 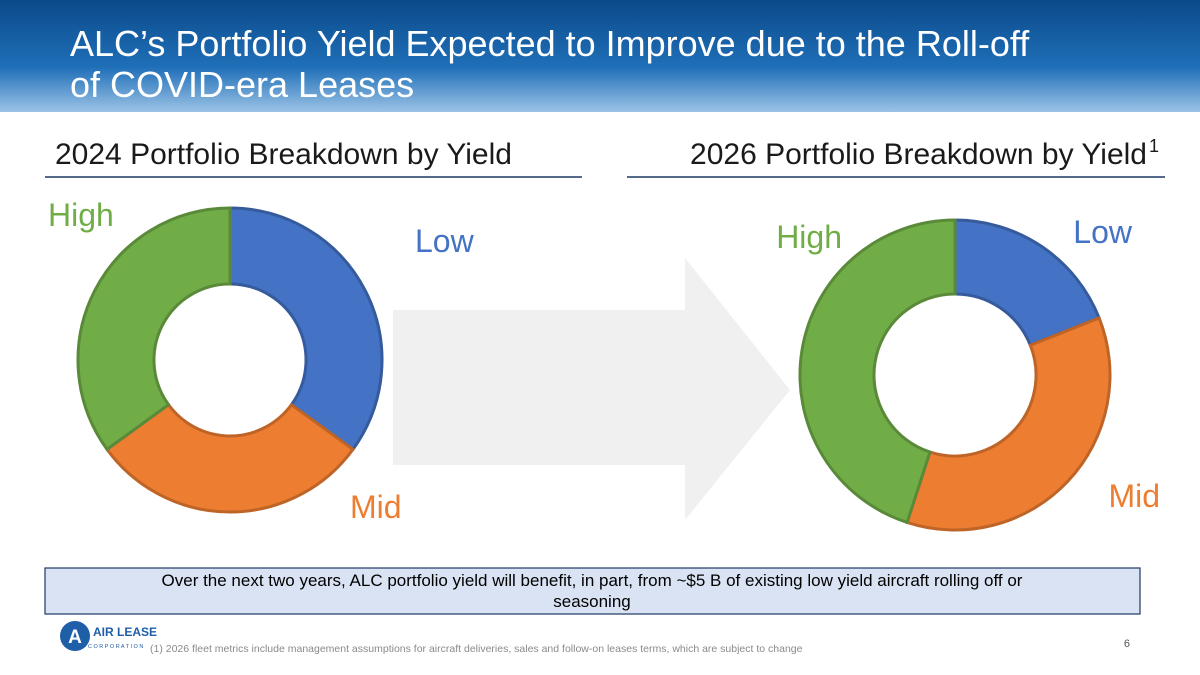 I want to click on footnote-marker: 1, so click(x=1154, y=146).